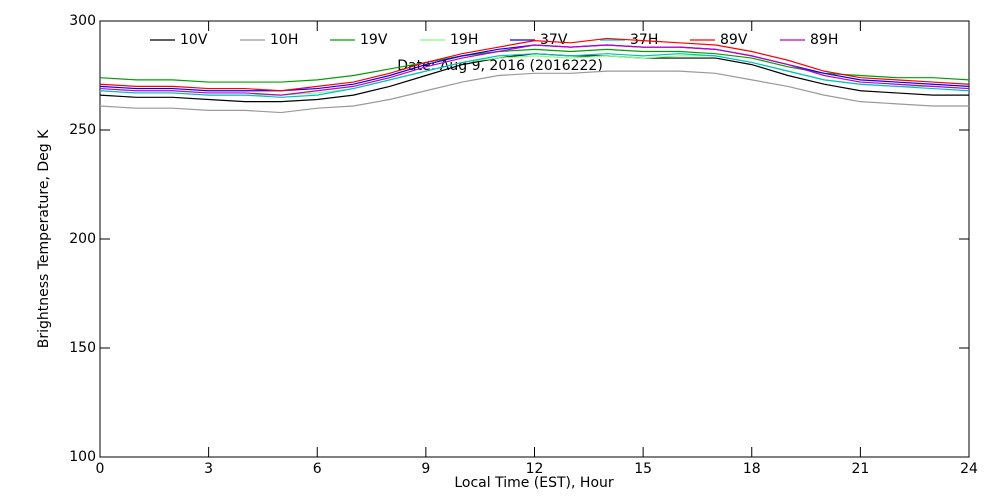 The height and width of the screenshot is (500, 1000). Describe the element at coordinates (554, 40) in the screenshot. I see `legend-label: 37V` at that location.